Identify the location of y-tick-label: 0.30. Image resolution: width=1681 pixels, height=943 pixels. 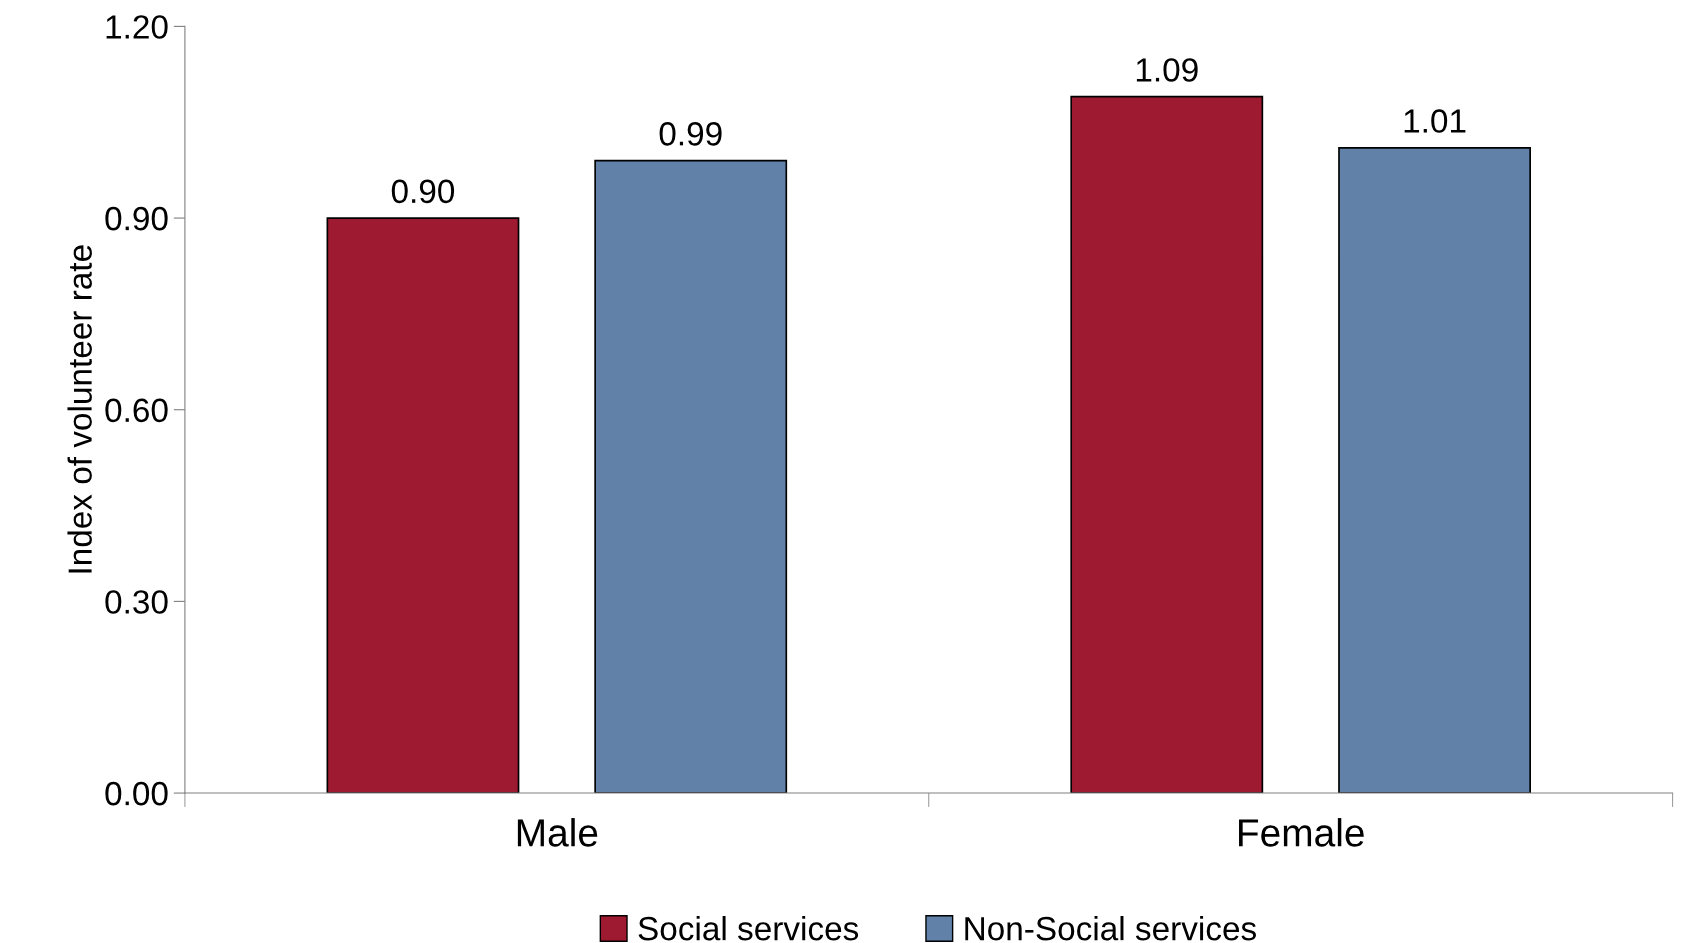
(136, 602).